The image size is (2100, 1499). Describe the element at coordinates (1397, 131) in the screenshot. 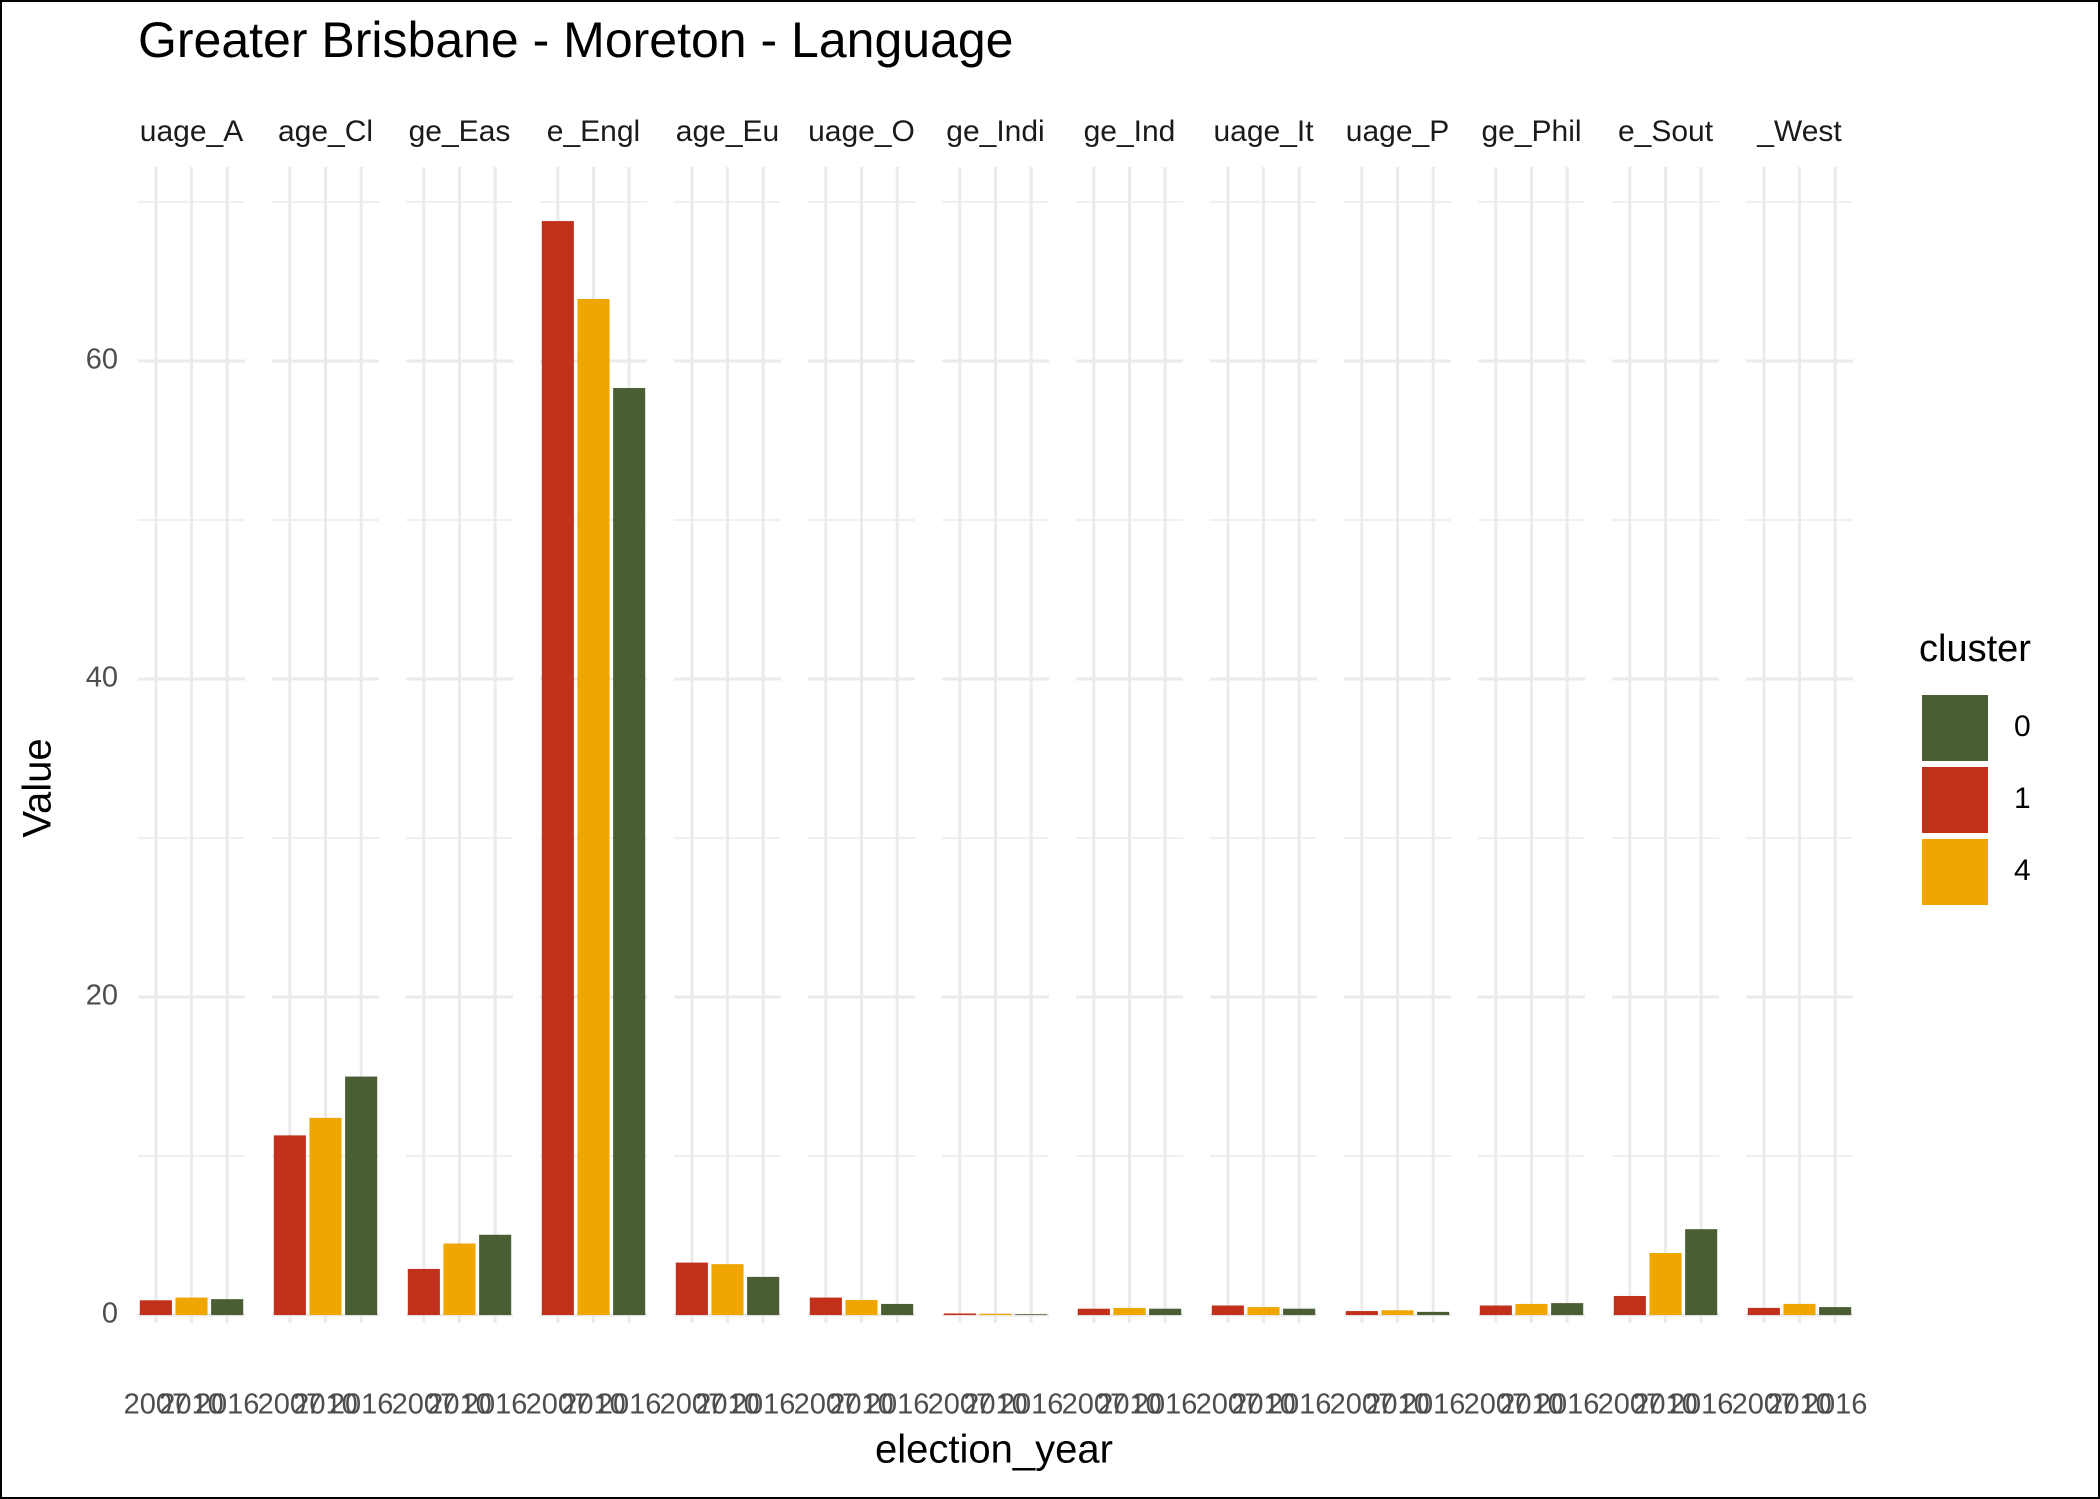

I see `facet-label: uage_P` at that location.